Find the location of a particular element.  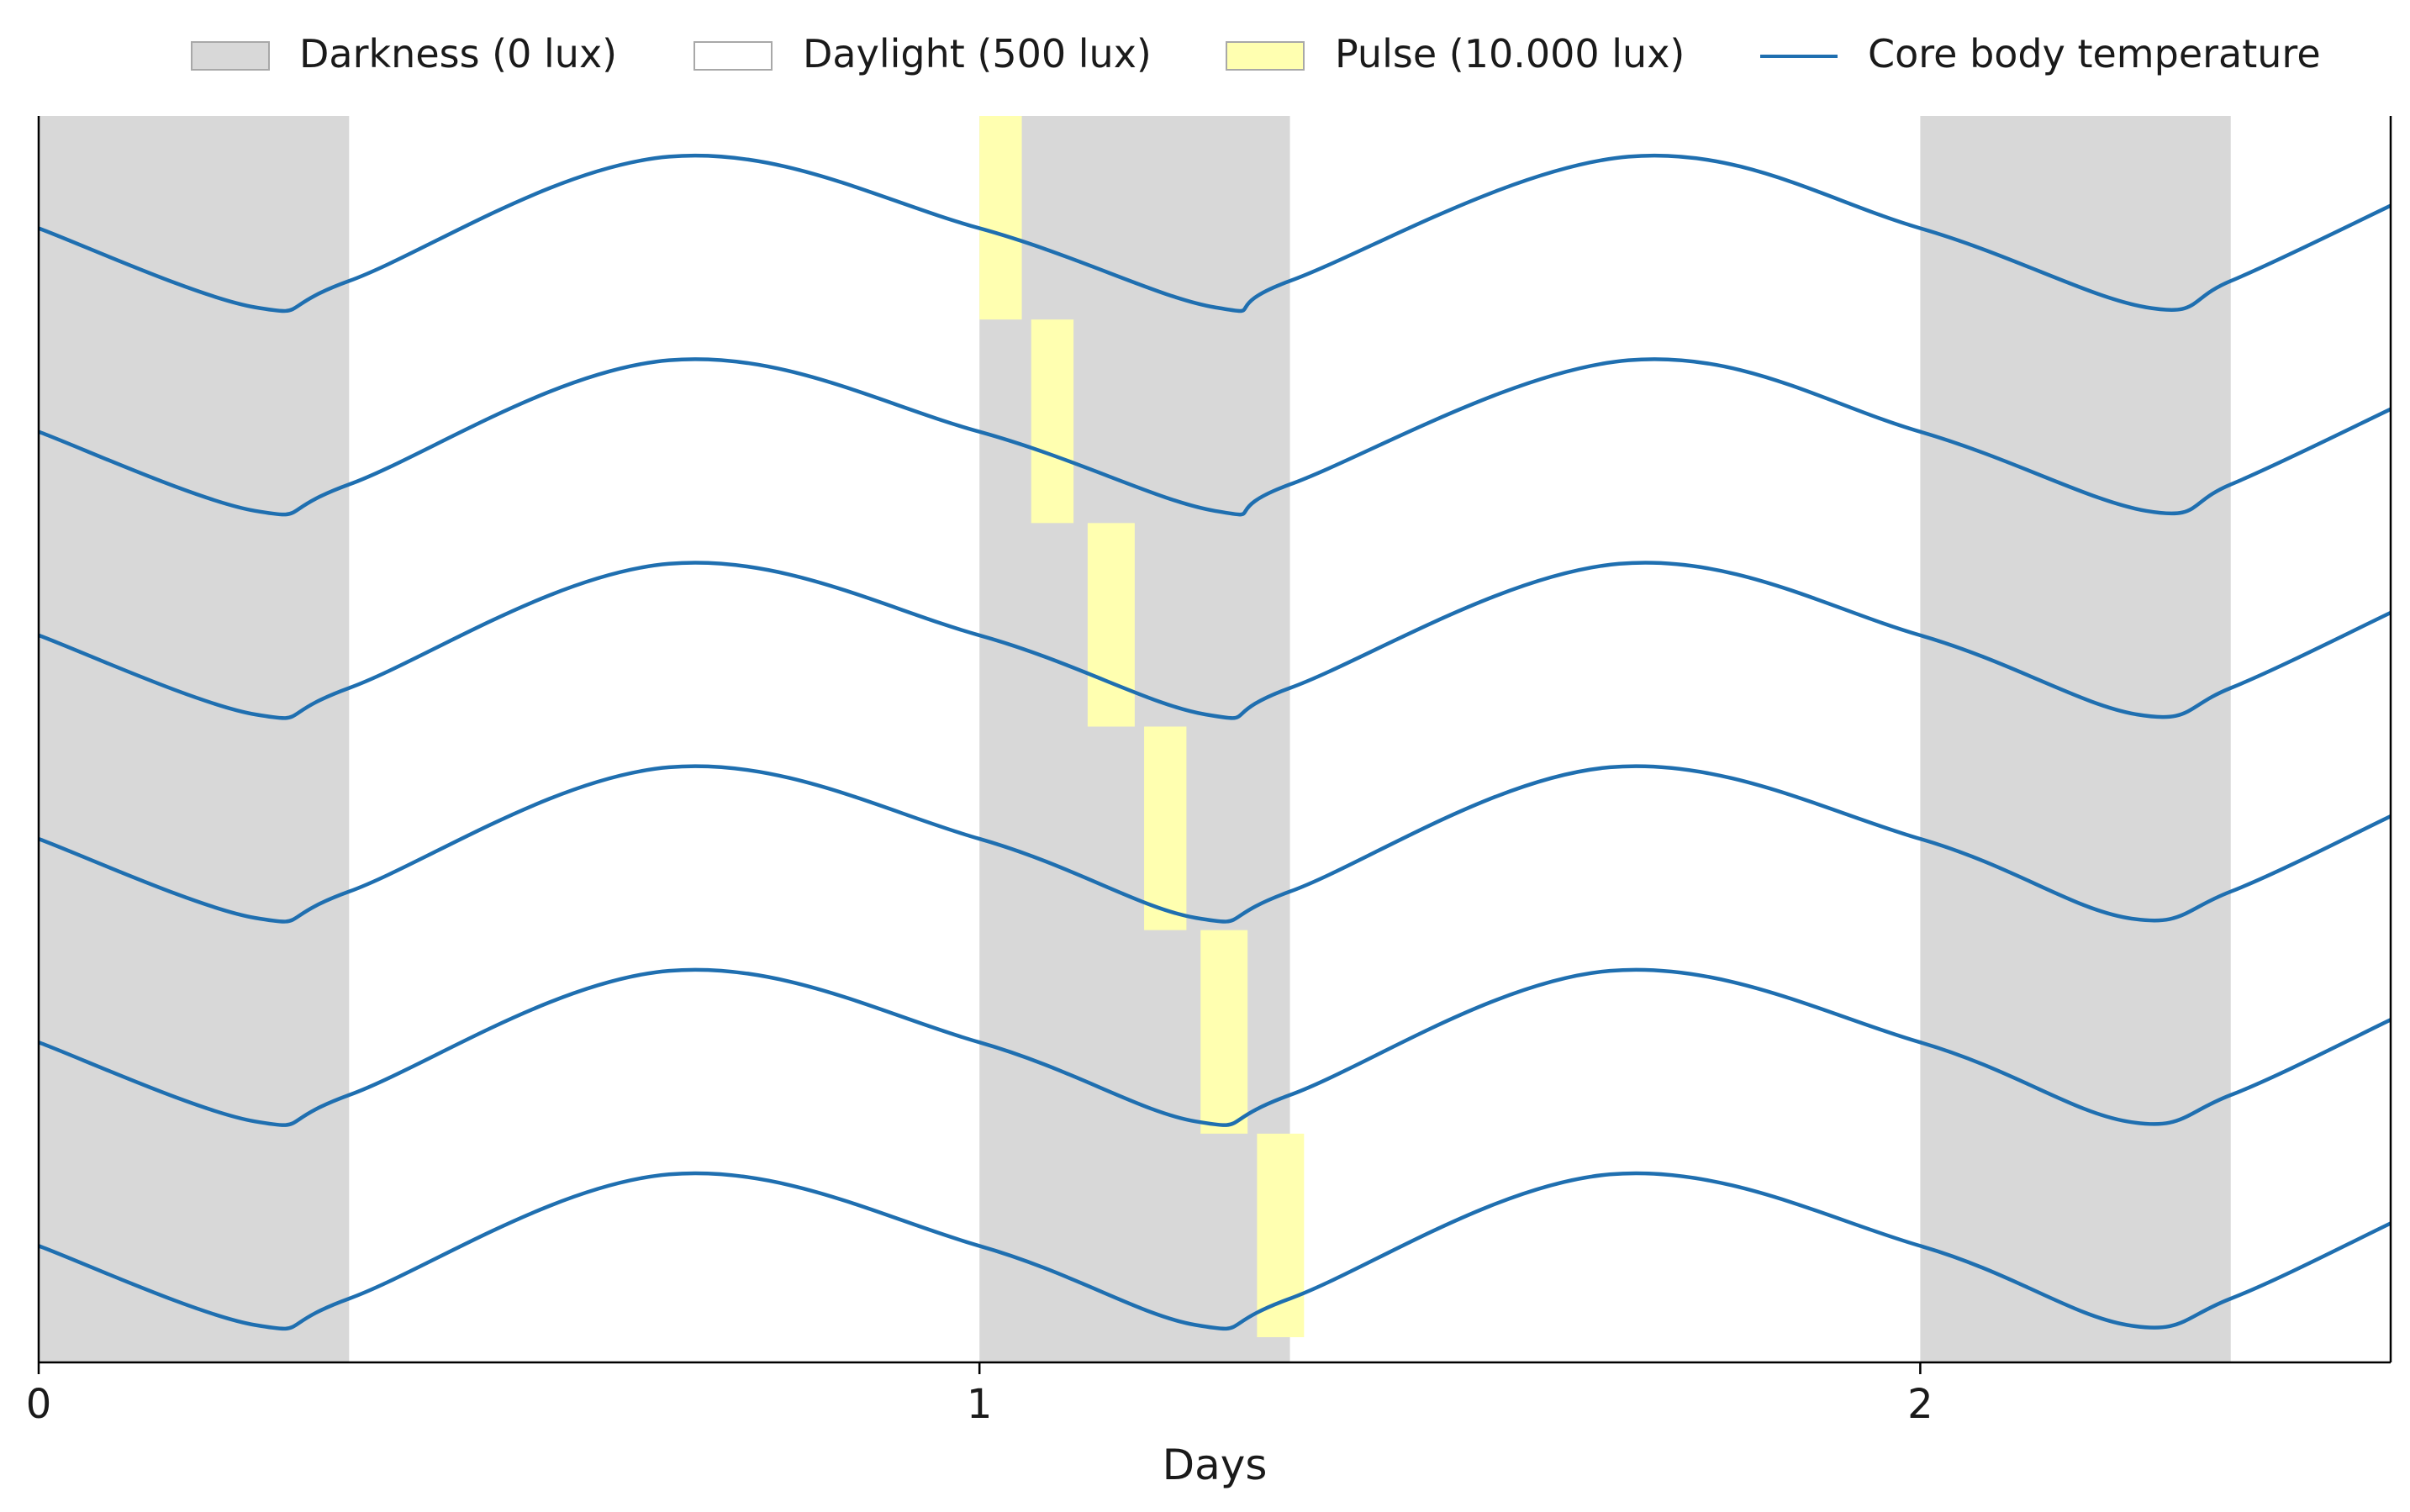

legend-label-daylight: Daylight (500 lux) is located at coordinates (977, 53).